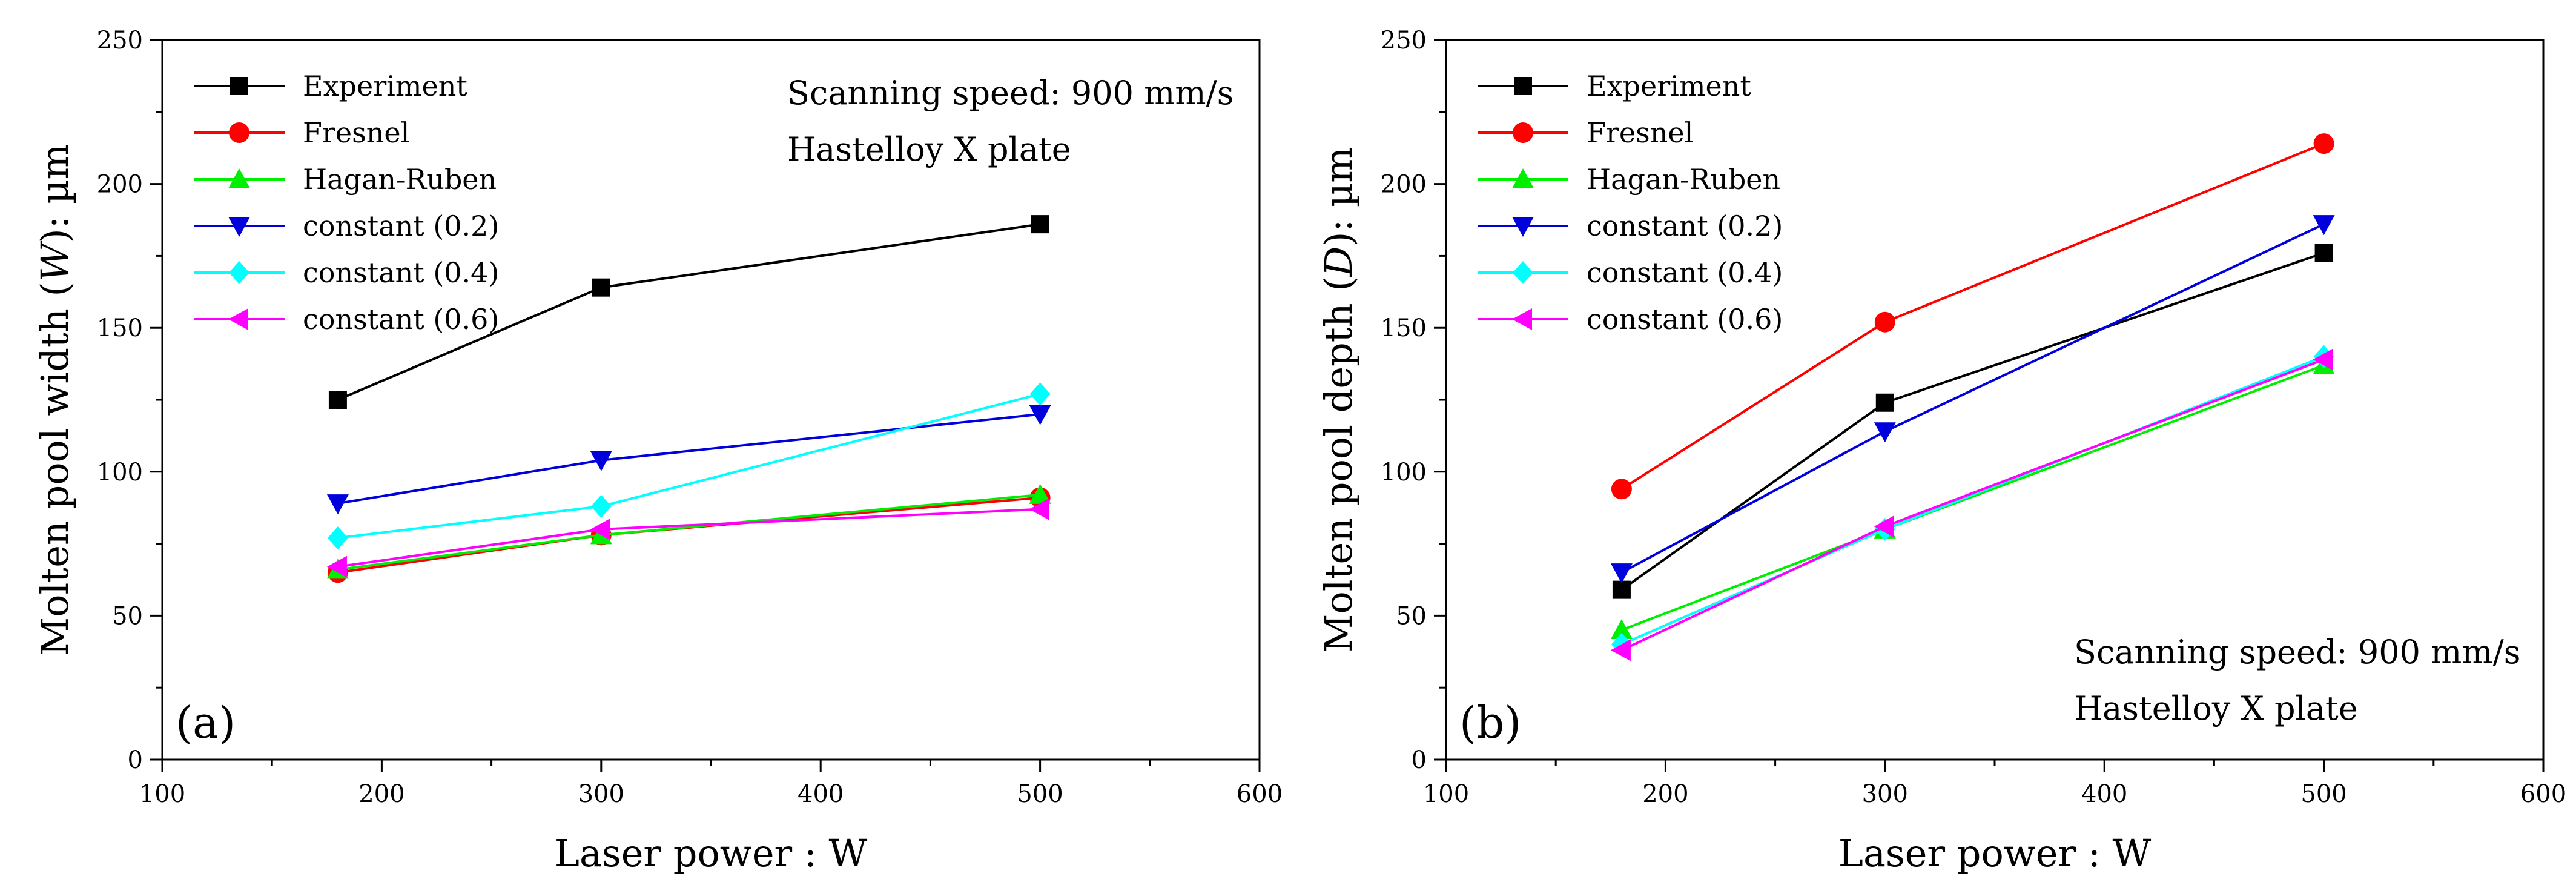  I want to click on y-tick-label-a: 0, so click(135, 760).